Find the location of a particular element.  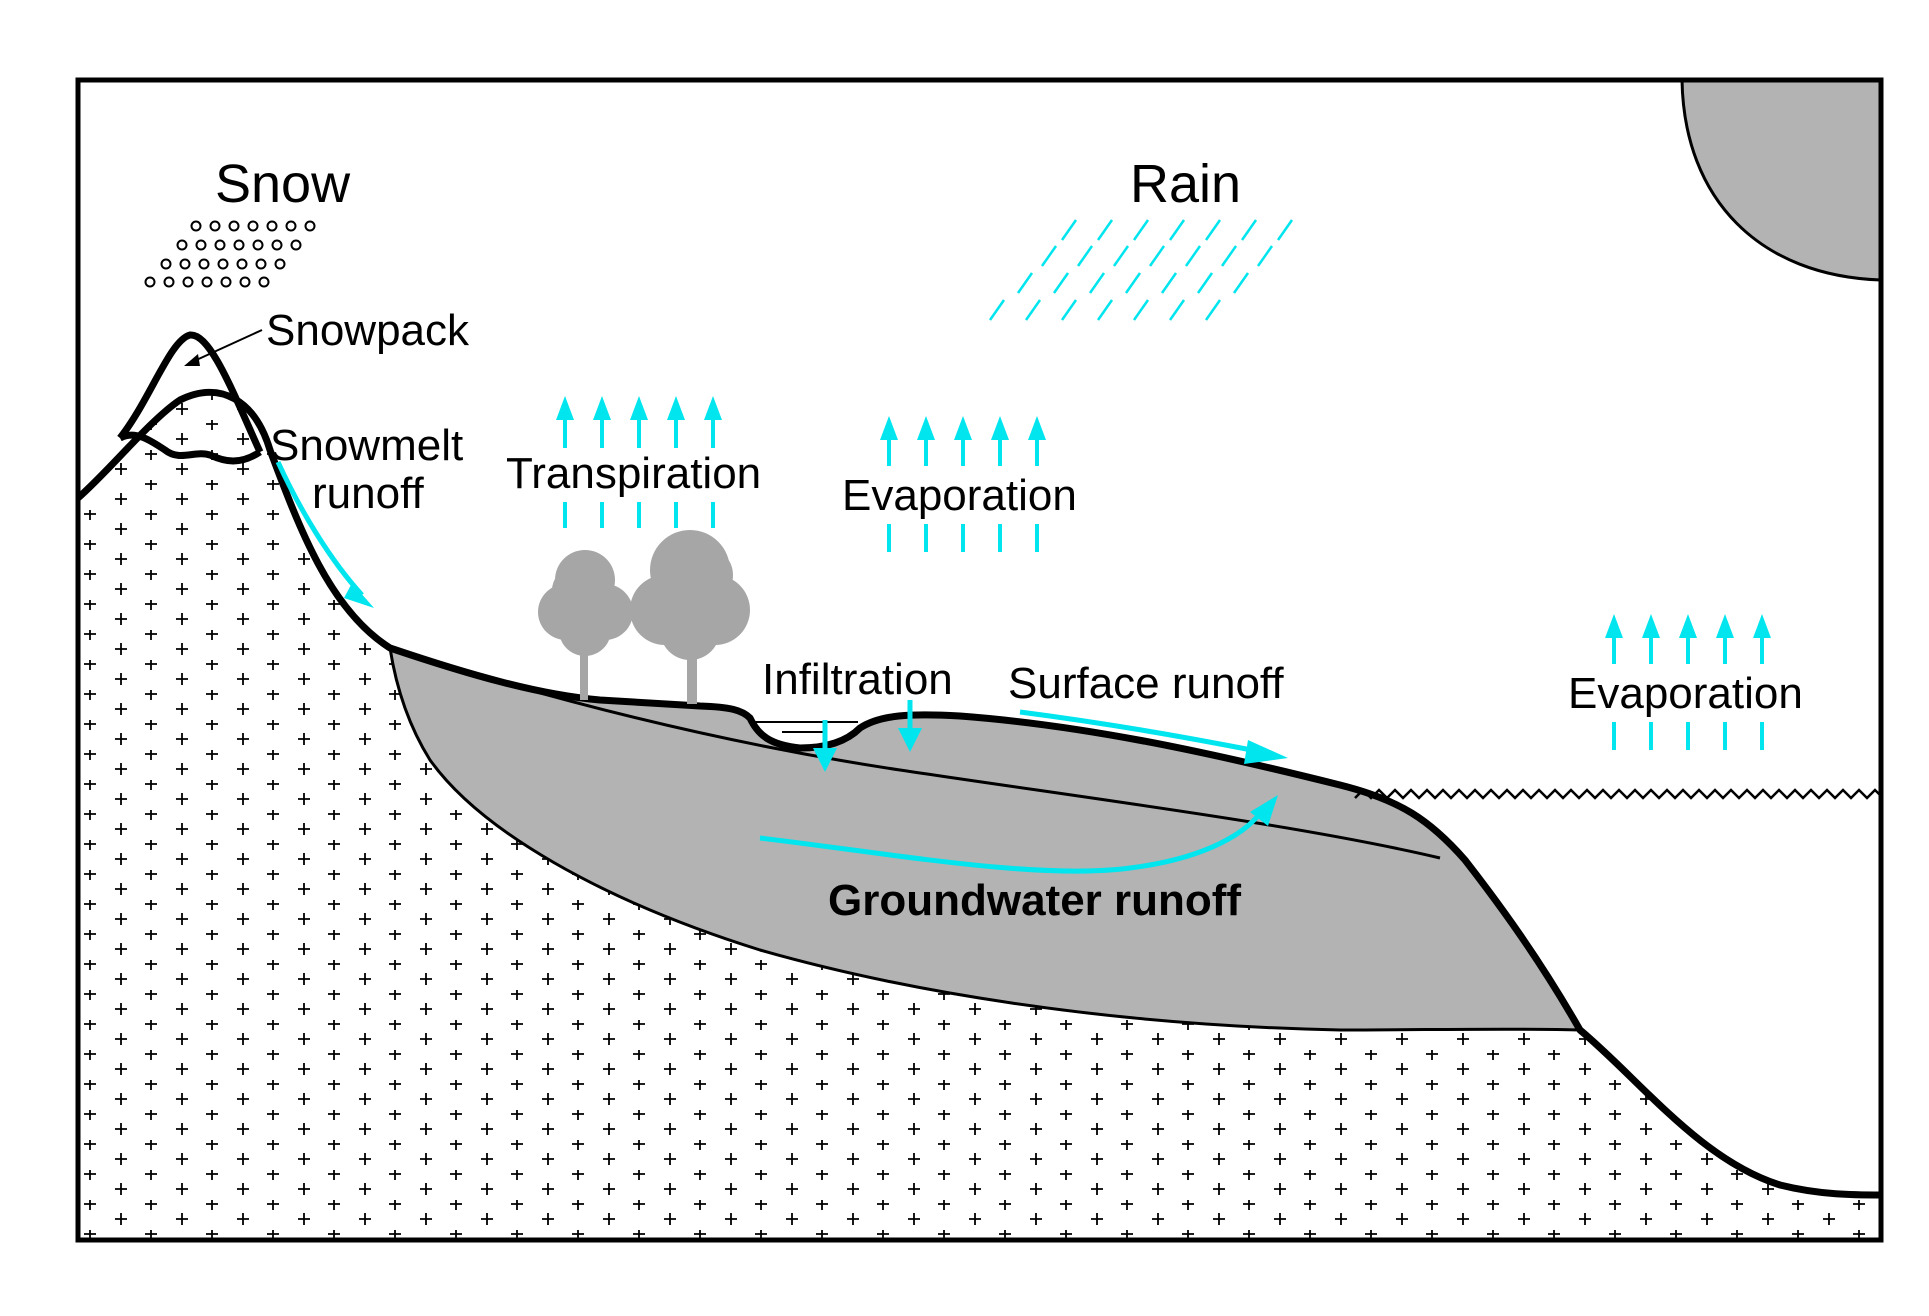

infiltration-arrowhead-land-icon is located at coordinates (910, 740).